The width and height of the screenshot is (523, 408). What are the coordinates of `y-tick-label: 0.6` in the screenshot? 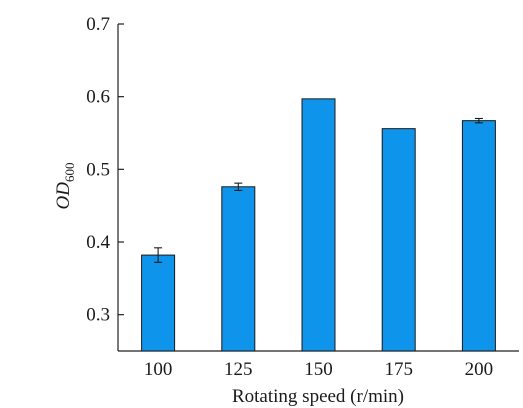 It's located at (98, 97).